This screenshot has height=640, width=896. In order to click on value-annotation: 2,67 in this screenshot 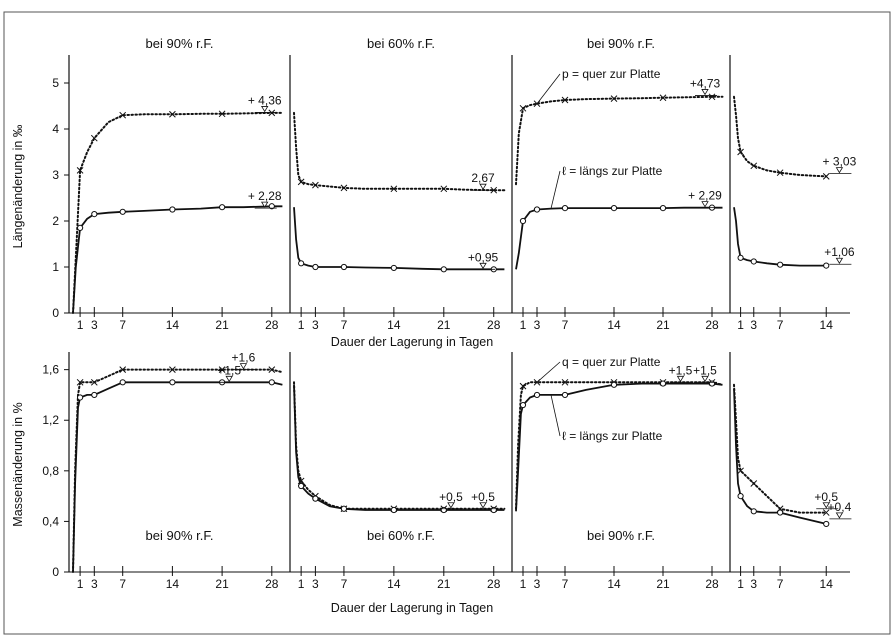, I will do `click(483, 178)`.